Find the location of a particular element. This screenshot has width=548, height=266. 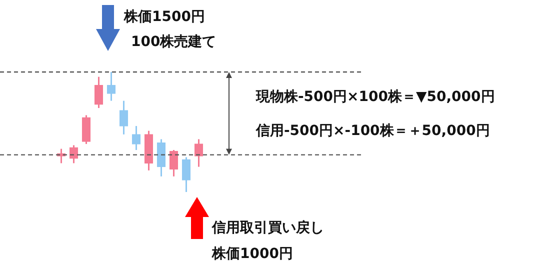

text: 株価1500円 is located at coordinates (164, 17).